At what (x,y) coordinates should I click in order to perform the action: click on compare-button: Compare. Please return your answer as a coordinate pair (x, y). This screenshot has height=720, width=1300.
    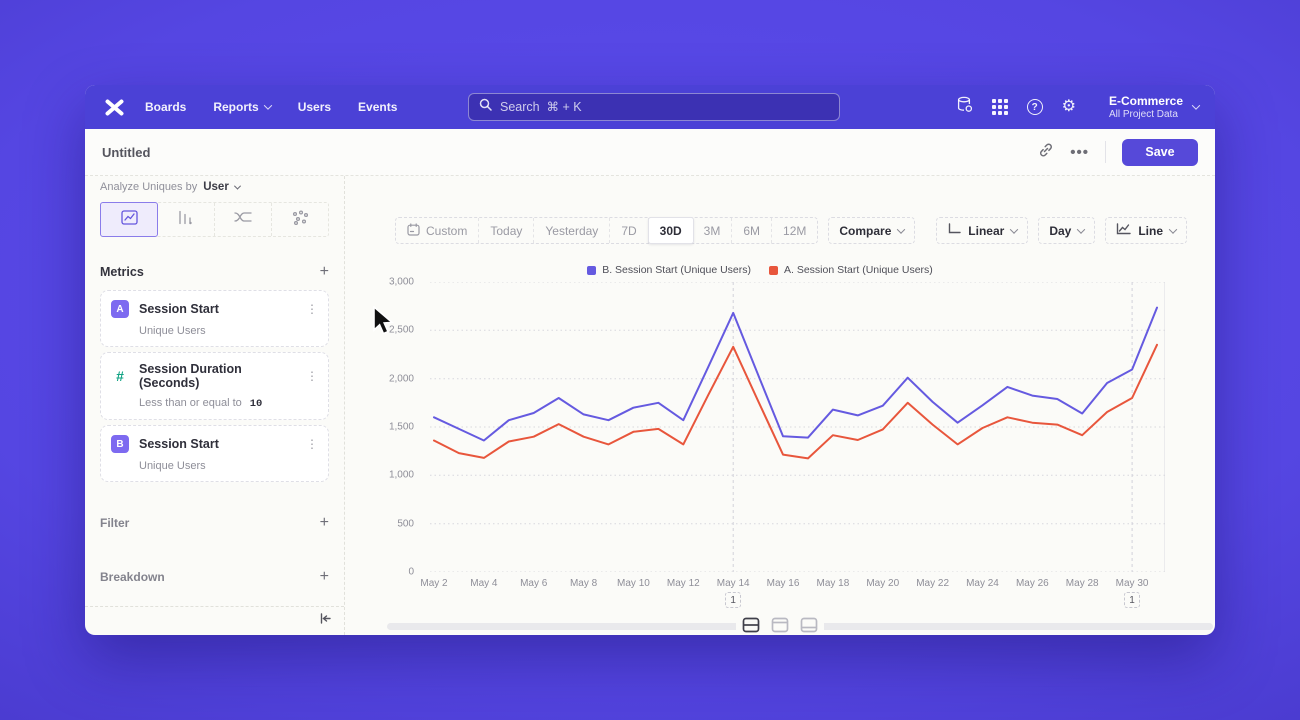
    Looking at the image, I should click on (872, 230).